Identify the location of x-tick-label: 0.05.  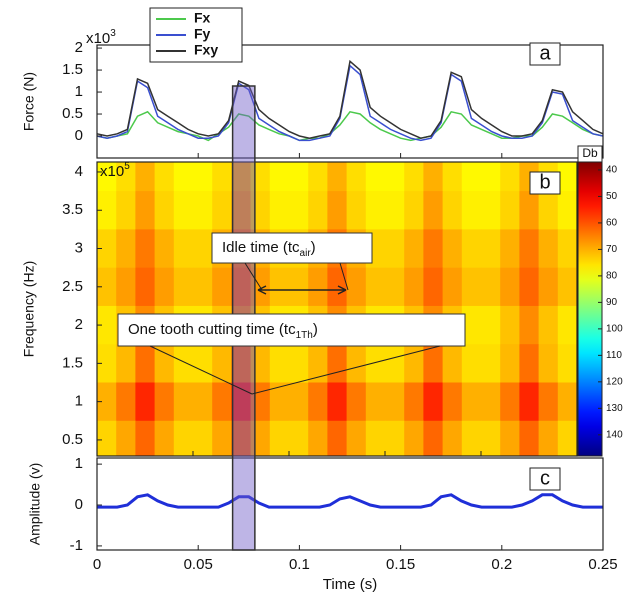
(198, 564).